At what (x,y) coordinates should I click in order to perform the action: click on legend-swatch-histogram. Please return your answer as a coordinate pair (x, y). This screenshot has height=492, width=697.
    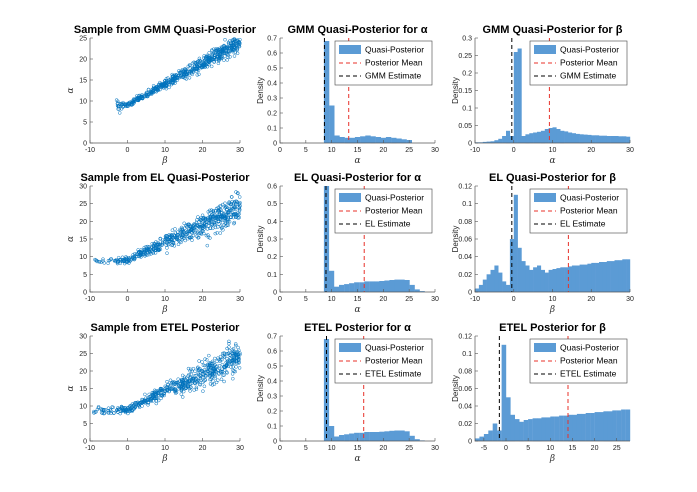
    Looking at the image, I should click on (545, 347).